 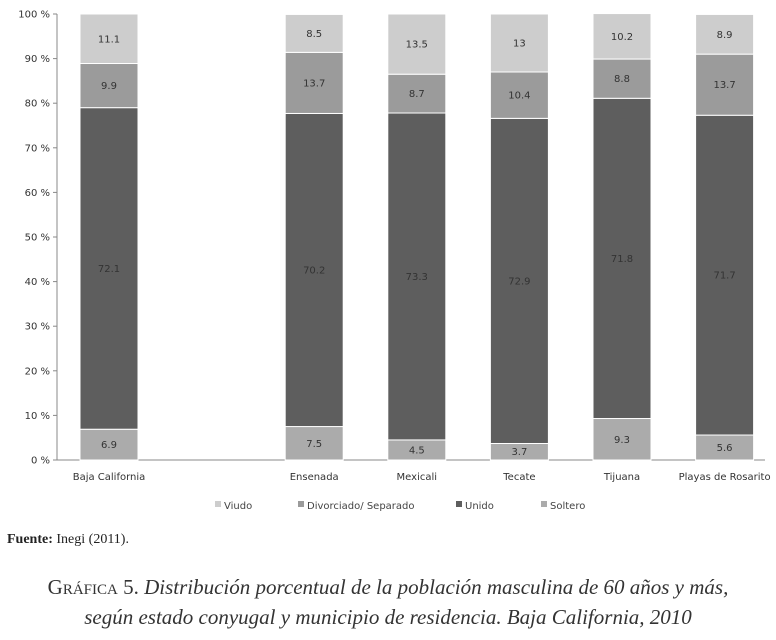 What do you see at coordinates (40, 461) in the screenshot?
I see `y-tick-label: 0 %` at bounding box center [40, 461].